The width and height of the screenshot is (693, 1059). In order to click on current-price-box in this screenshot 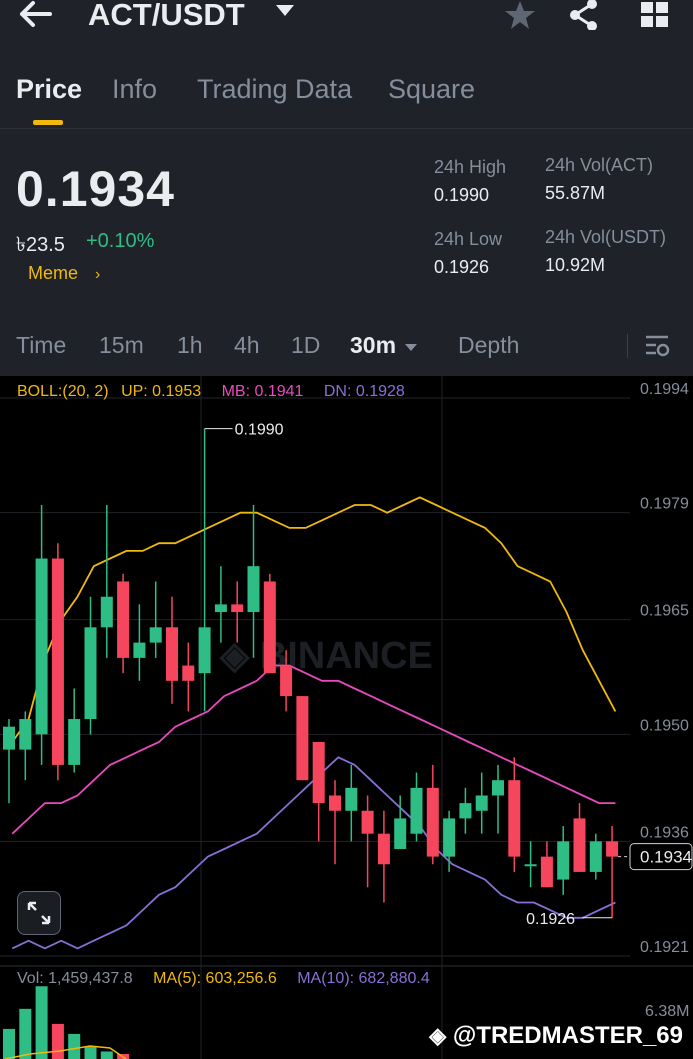, I will do `click(661, 857)`.